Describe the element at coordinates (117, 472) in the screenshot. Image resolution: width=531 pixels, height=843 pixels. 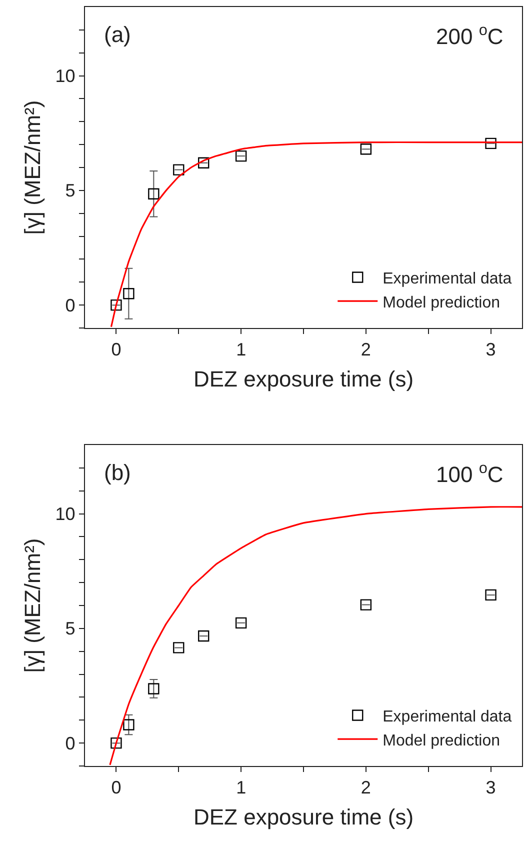
I see `annotation: (b)` at that location.